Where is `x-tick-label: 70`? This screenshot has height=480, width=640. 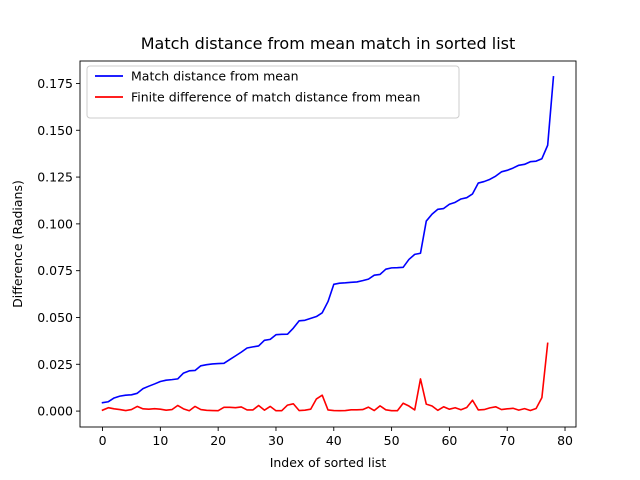
x-tick-label: 70 is located at coordinates (507, 440).